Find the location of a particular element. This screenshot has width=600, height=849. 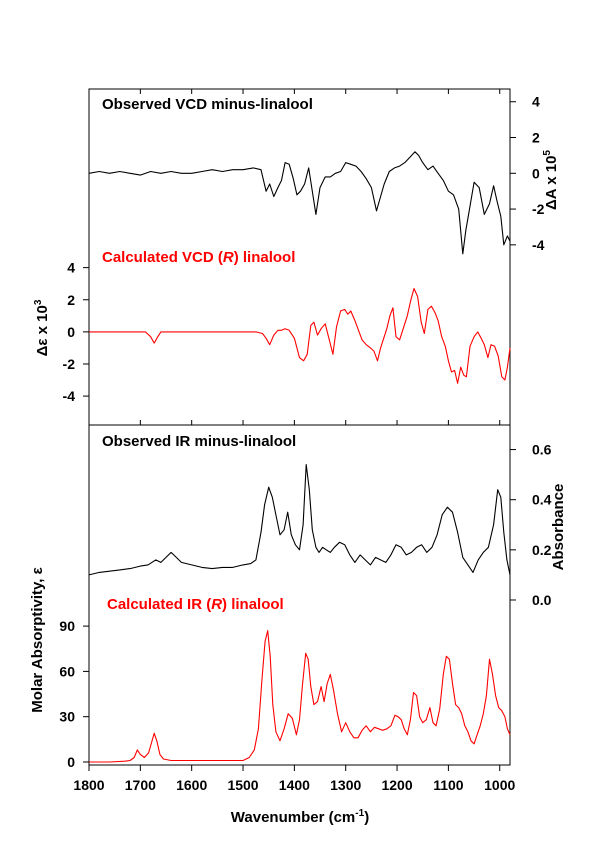

observed-vcd-ytick-label: -4 is located at coordinates (538, 245).